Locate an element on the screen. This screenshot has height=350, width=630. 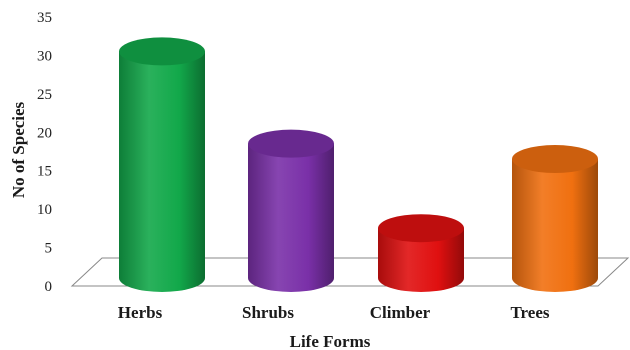
x-tick-label: Trees is located at coordinates (529, 312).